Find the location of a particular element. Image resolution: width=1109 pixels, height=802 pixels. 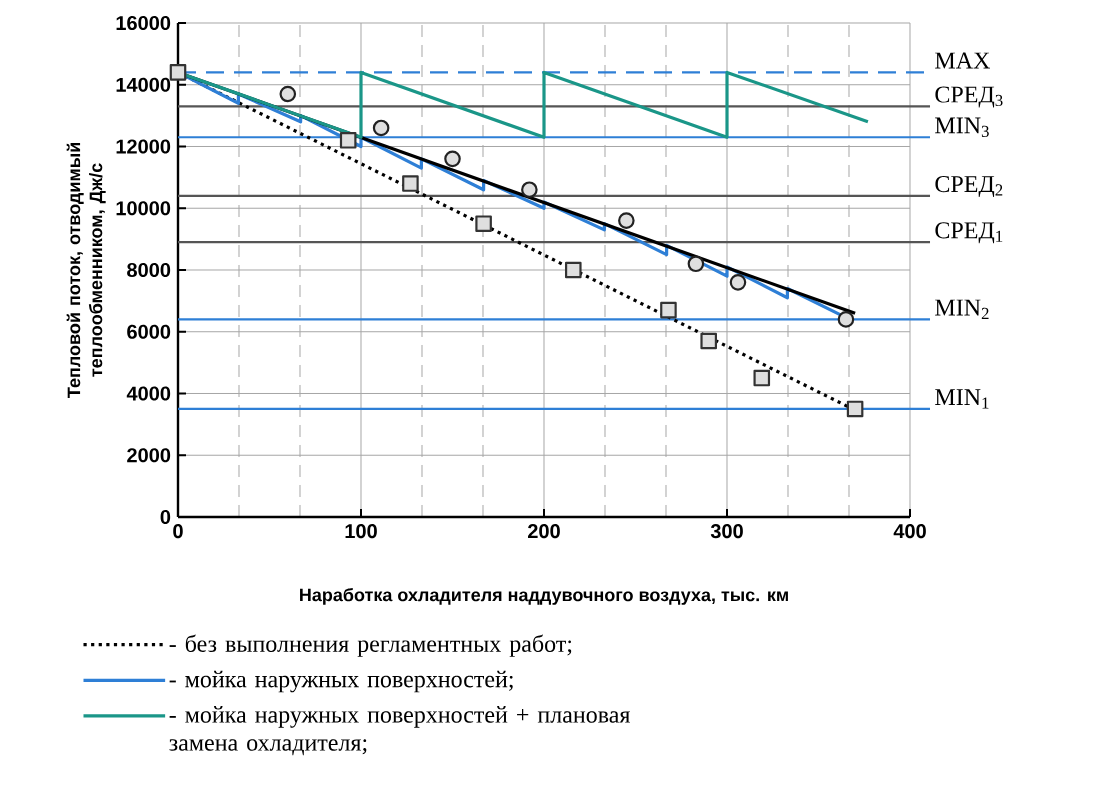

y-tick-label: 6000 is located at coordinates (149, 331).